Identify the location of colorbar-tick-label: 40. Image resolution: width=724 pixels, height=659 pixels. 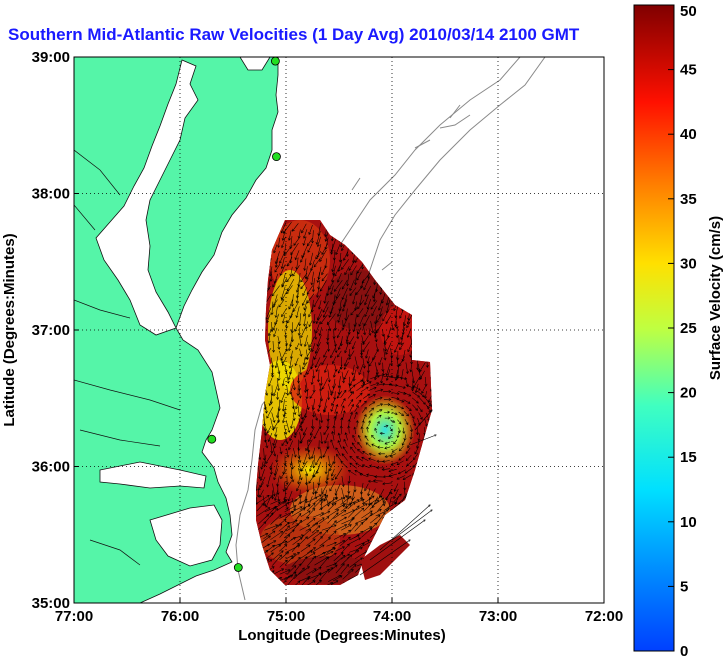
(688, 134).